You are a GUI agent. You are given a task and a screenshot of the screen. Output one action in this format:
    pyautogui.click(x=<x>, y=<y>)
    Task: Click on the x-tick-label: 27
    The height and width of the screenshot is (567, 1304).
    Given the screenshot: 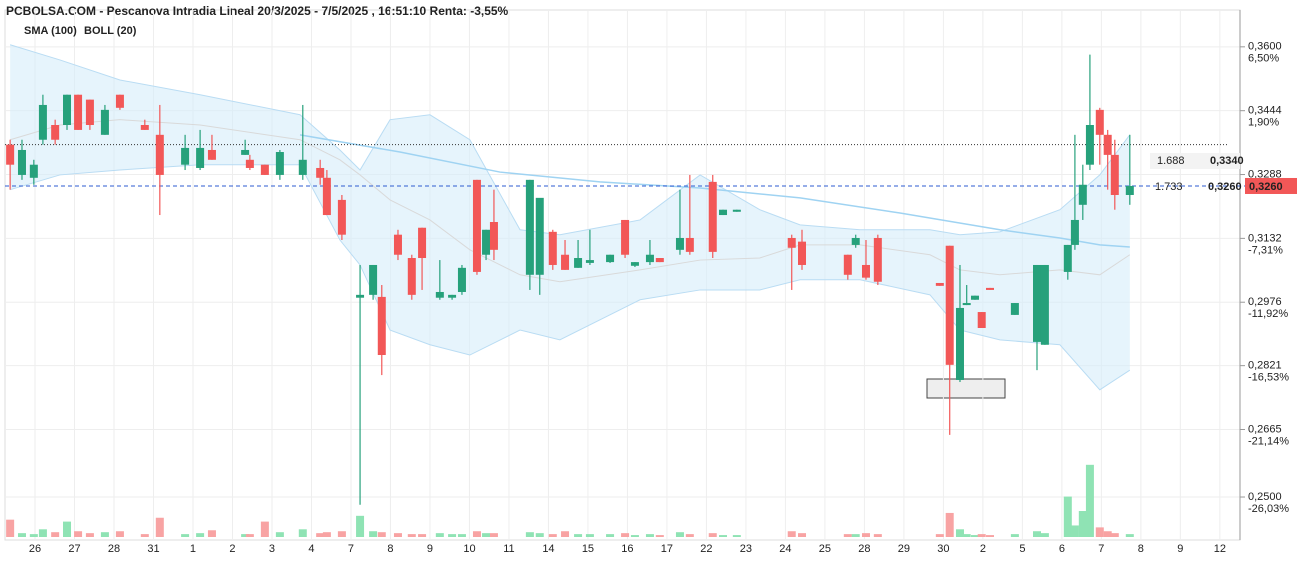 What is the action you would take?
    pyautogui.click(x=74, y=549)
    